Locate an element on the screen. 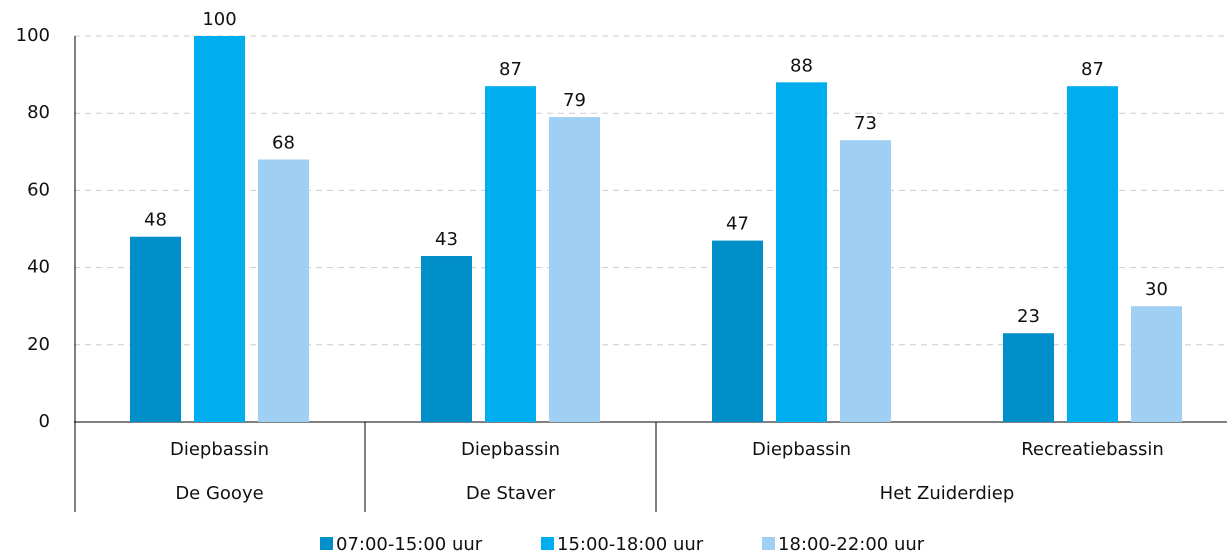  legend-label: 07:00-15:00 uur is located at coordinates (409, 544).